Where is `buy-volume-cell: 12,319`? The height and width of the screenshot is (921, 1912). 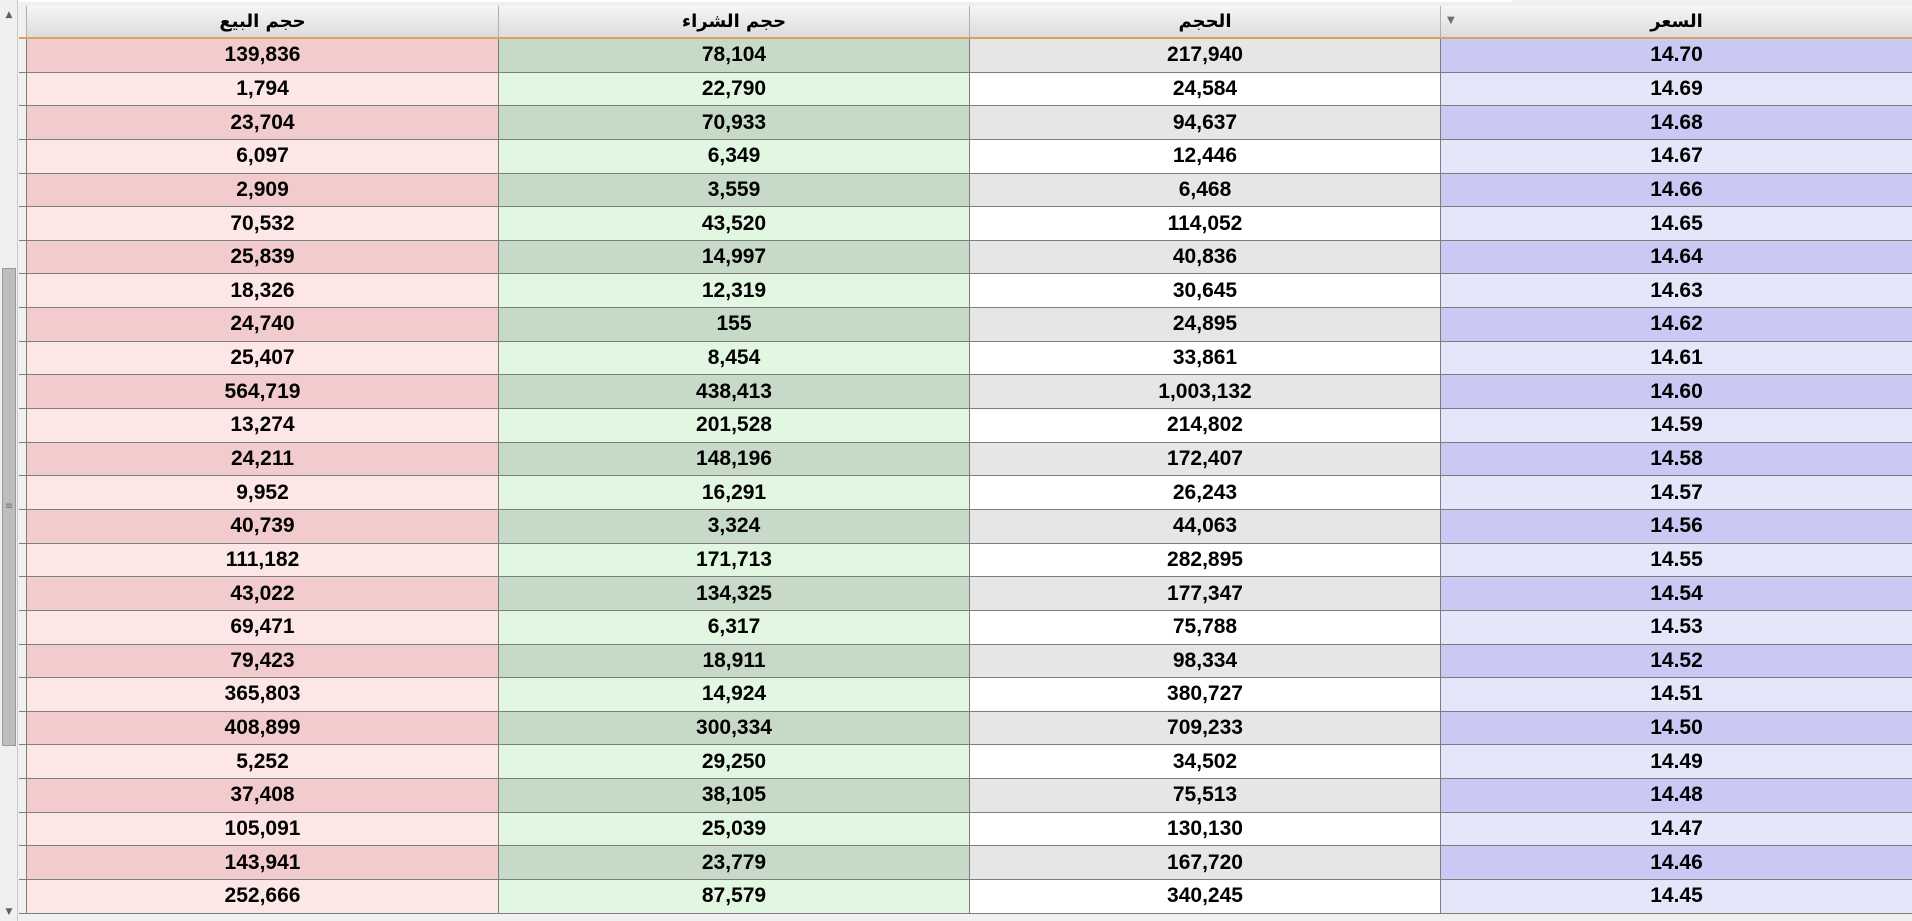 buy-volume-cell: 12,319 is located at coordinates (733, 291).